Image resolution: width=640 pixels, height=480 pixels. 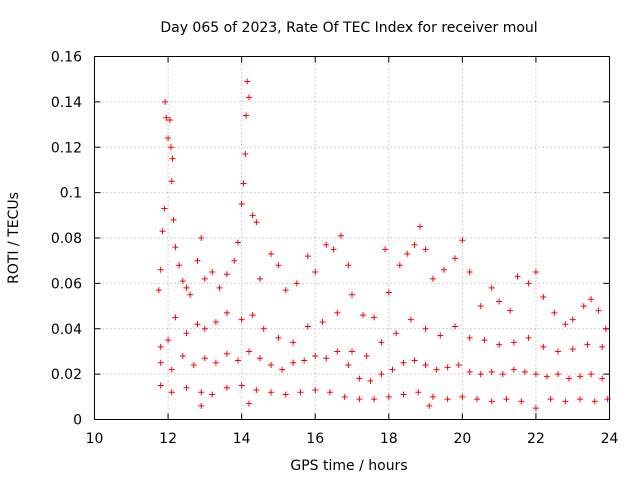 I want to click on y-axis-label: ROTI / TECUs, so click(x=14, y=238).